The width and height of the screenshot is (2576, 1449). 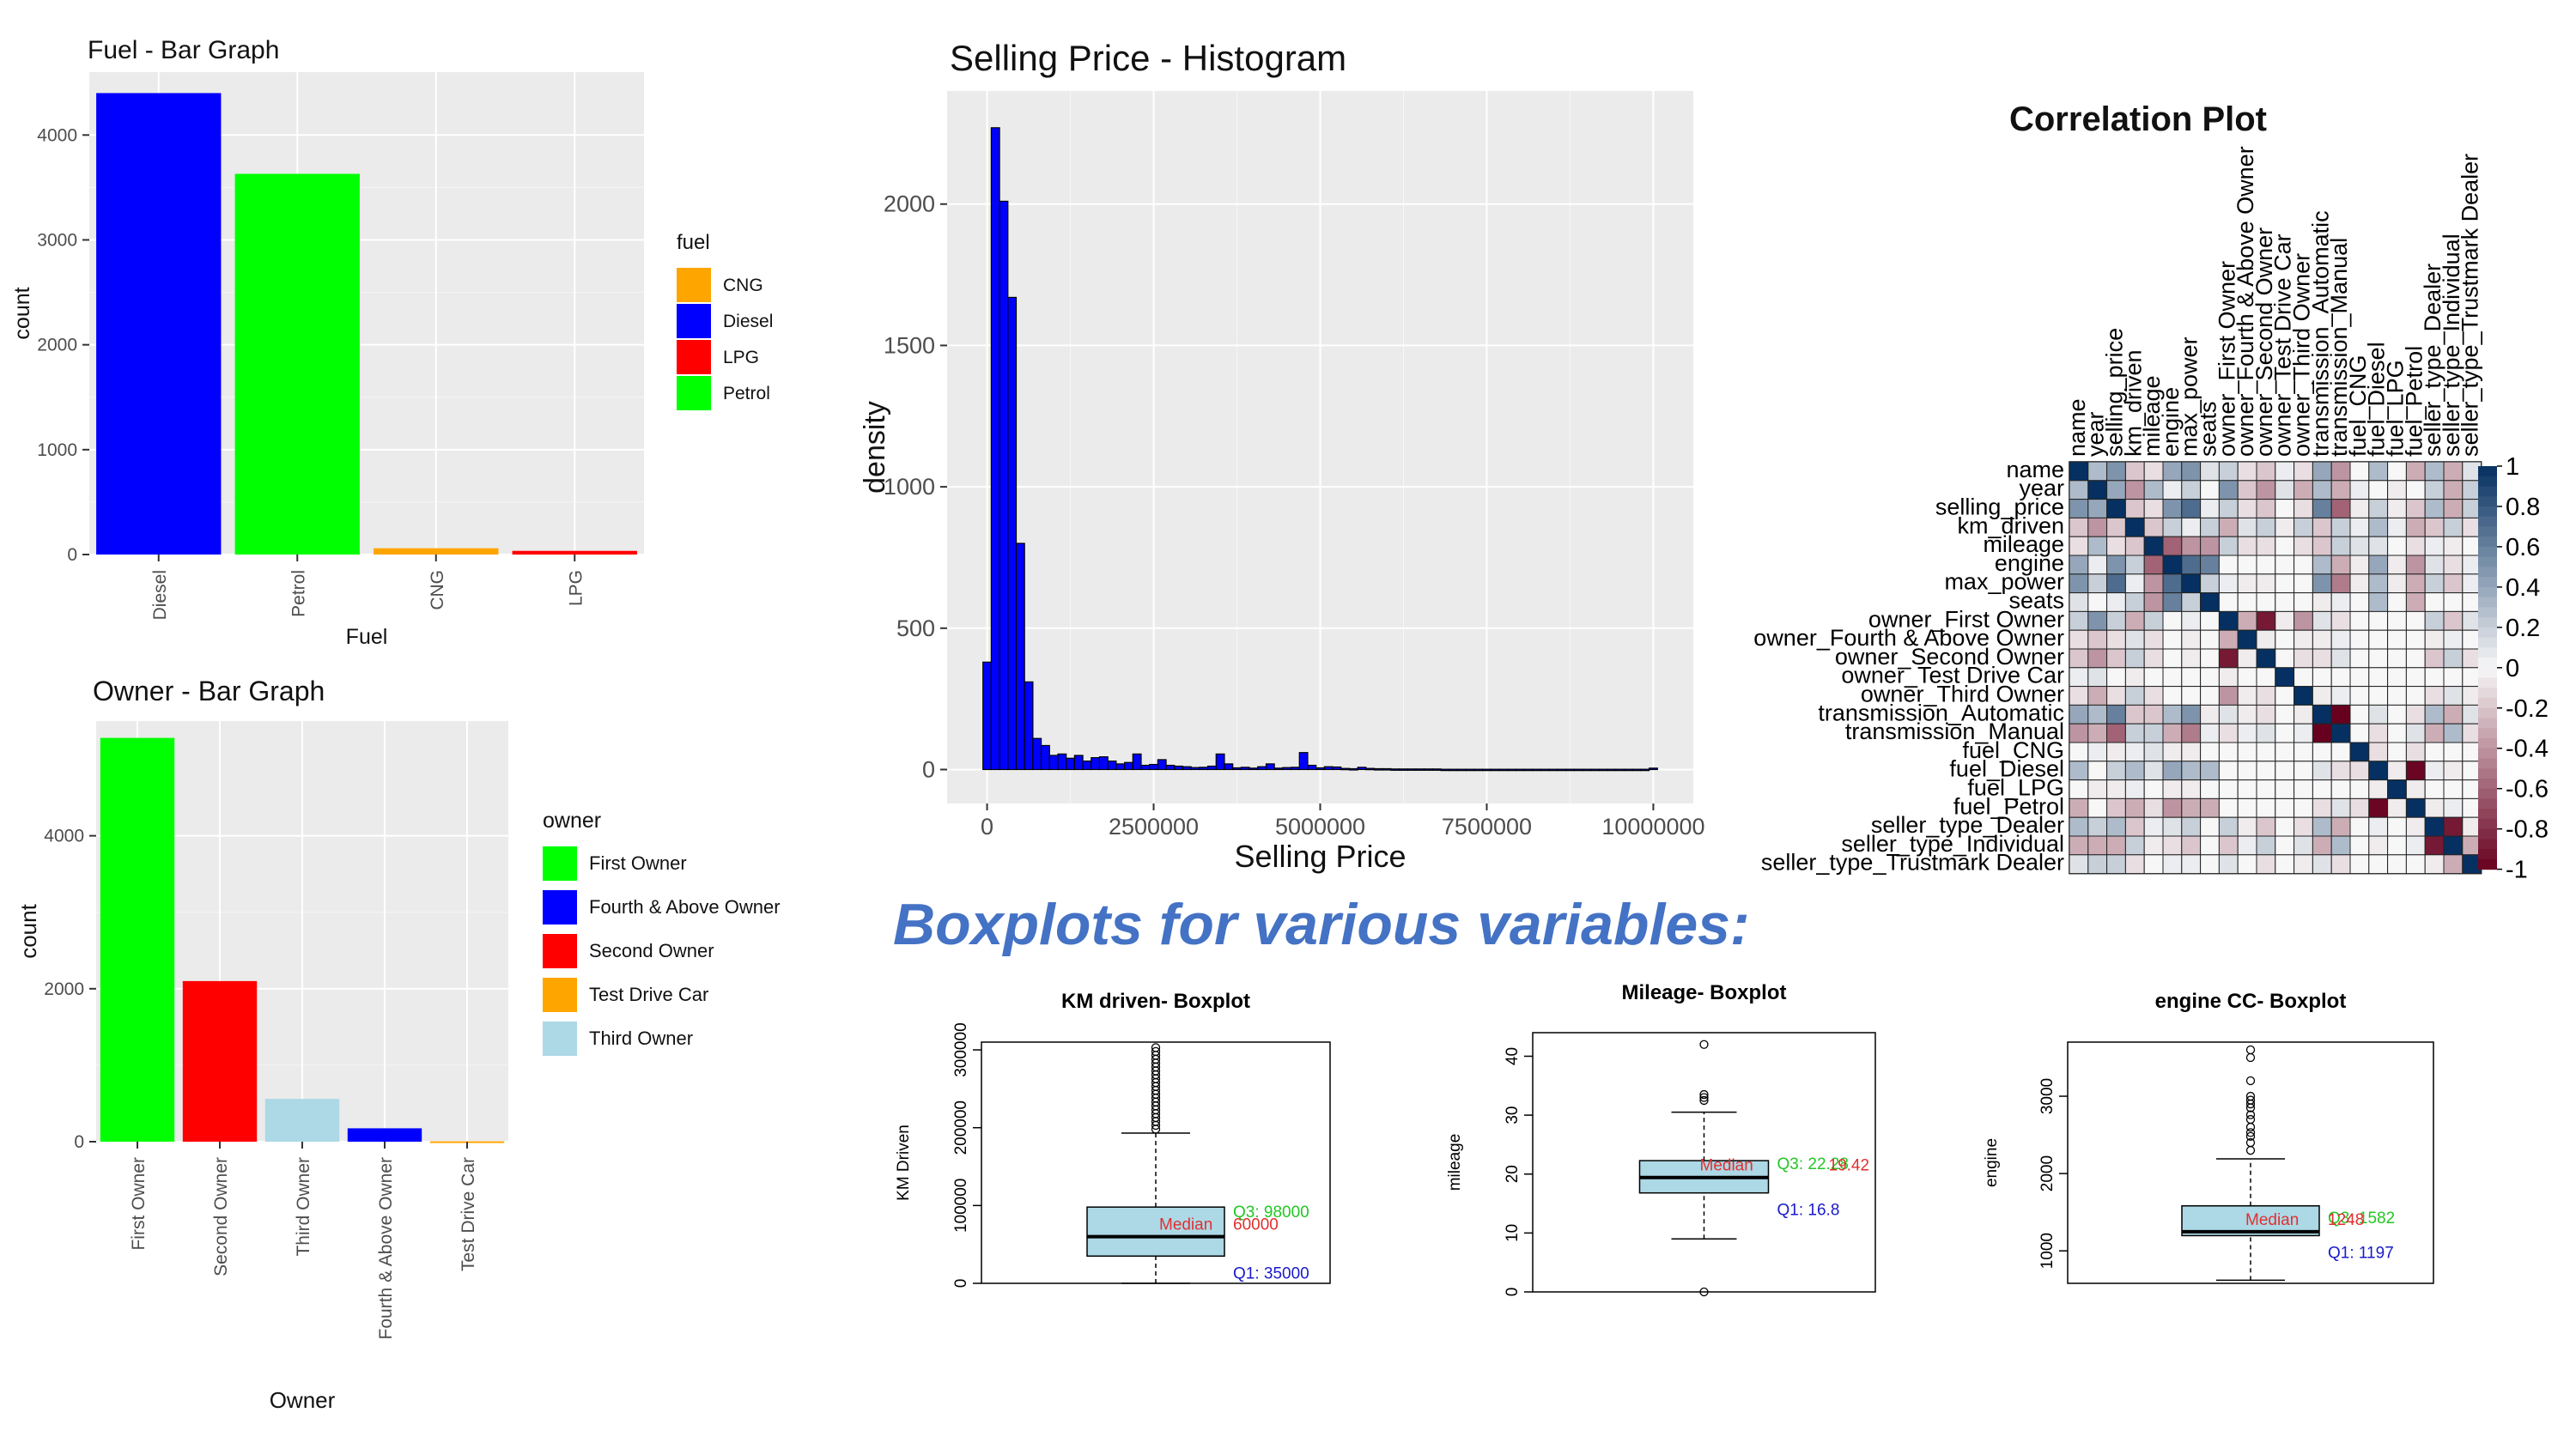 I want to click on row-label: transmission_Automatic, so click(x=1941, y=712).